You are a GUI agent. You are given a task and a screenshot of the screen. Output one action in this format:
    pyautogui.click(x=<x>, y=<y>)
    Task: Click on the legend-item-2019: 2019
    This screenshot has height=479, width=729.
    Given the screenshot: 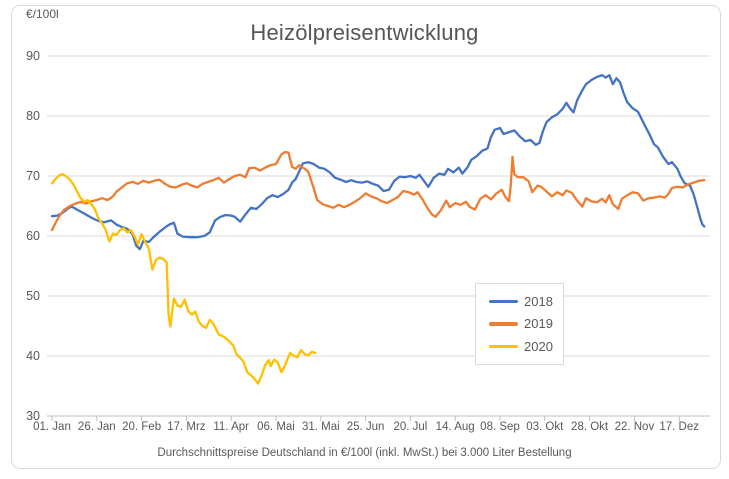 What is the action you would take?
    pyautogui.click(x=526, y=323)
    